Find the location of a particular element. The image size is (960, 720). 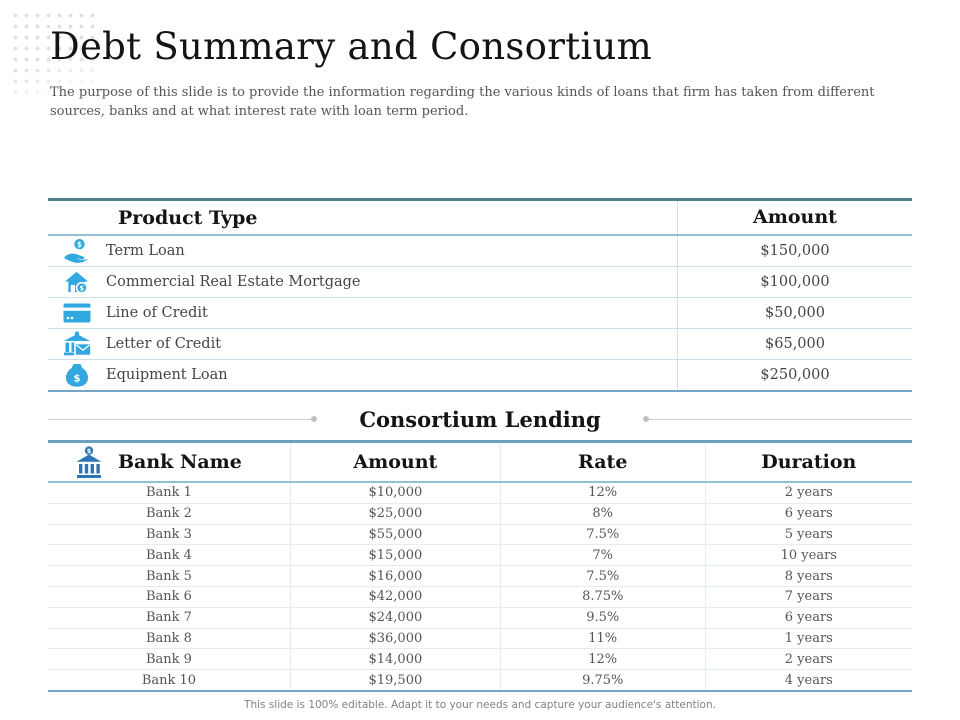

column-header-rate: Rate is located at coordinates (602, 462).